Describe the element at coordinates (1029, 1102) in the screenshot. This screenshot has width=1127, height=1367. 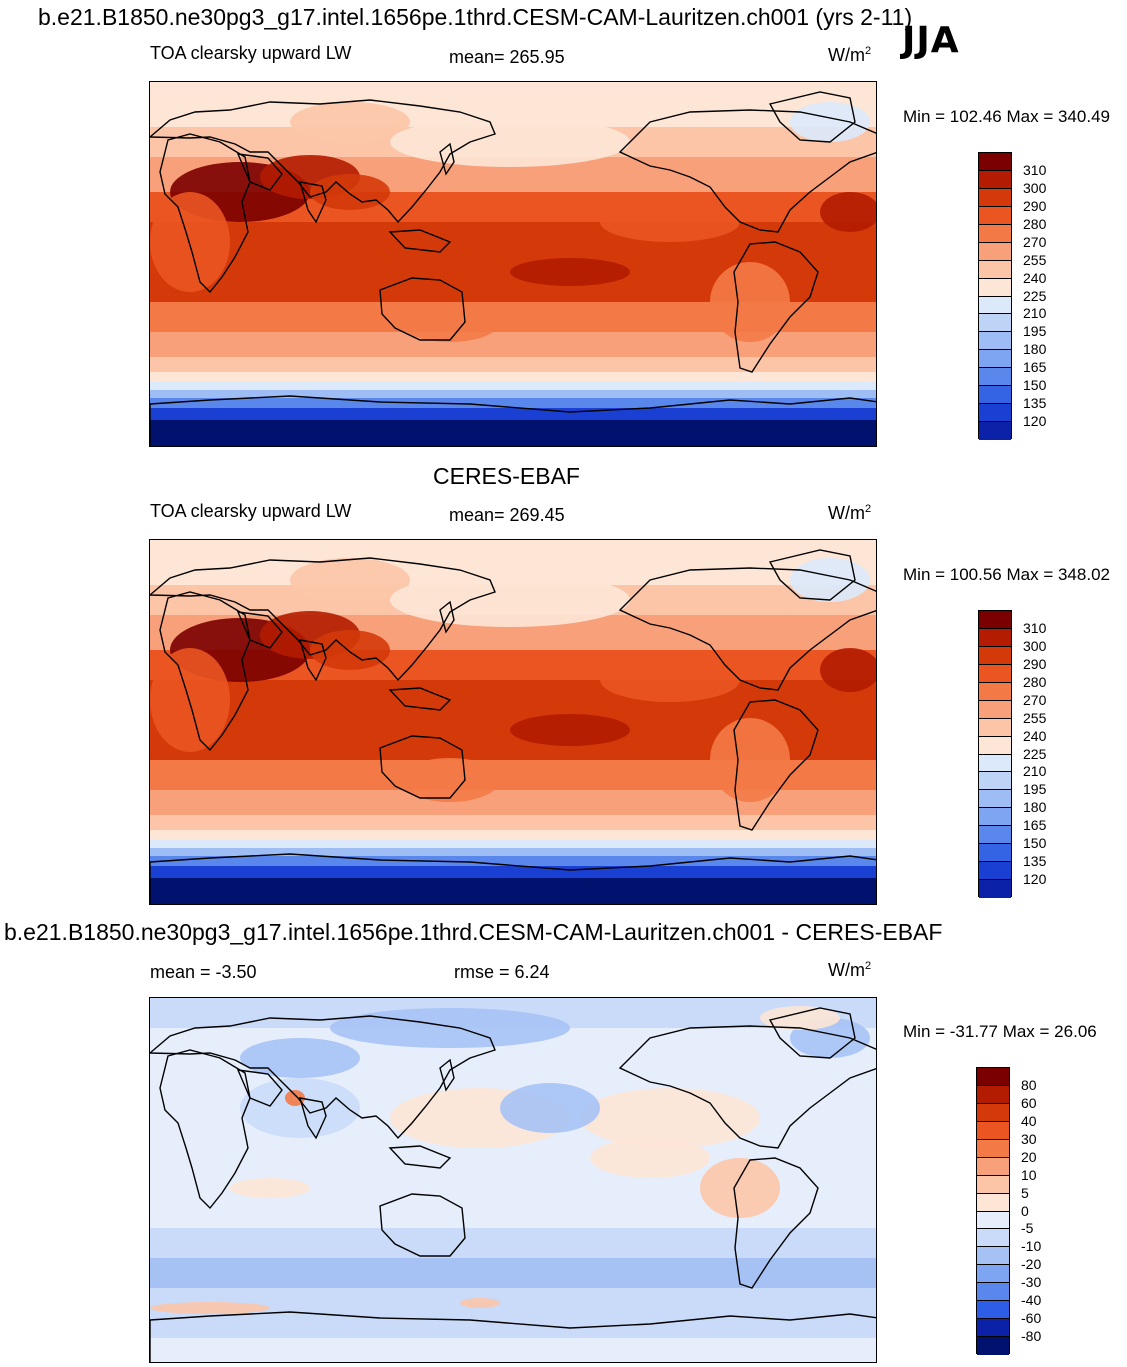
I see `colorbar-tick-label: 60` at that location.